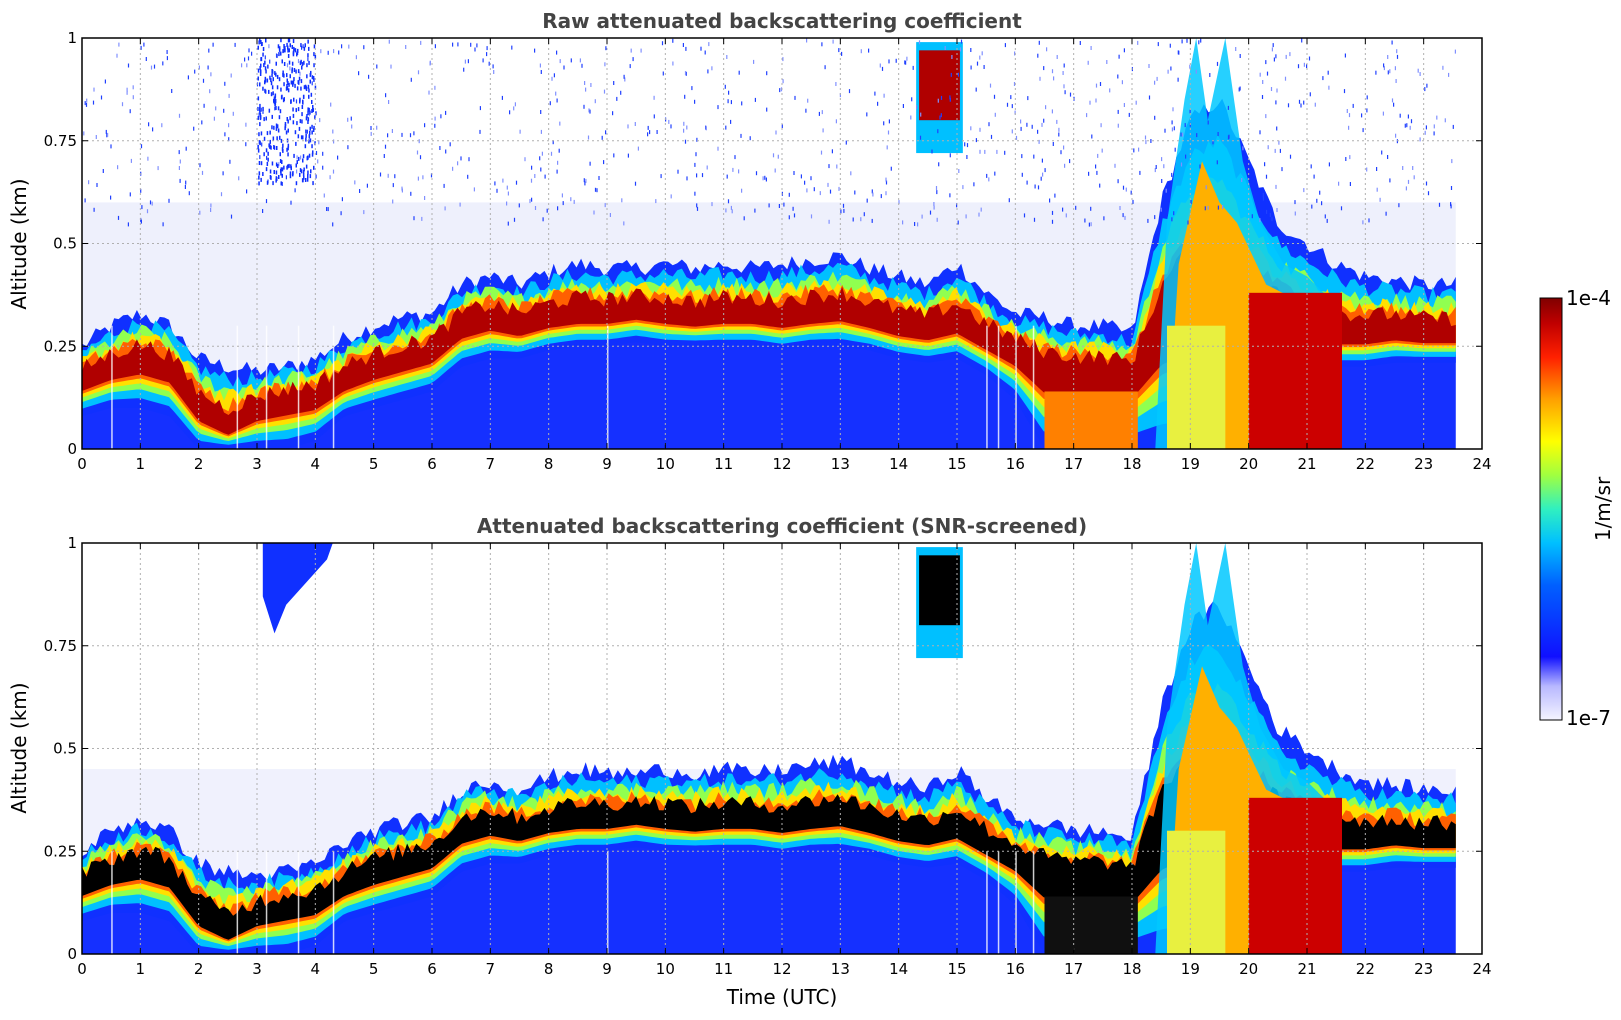  What do you see at coordinates (491, 969) in the screenshot?
I see `x-tick-label: 7` at bounding box center [491, 969].